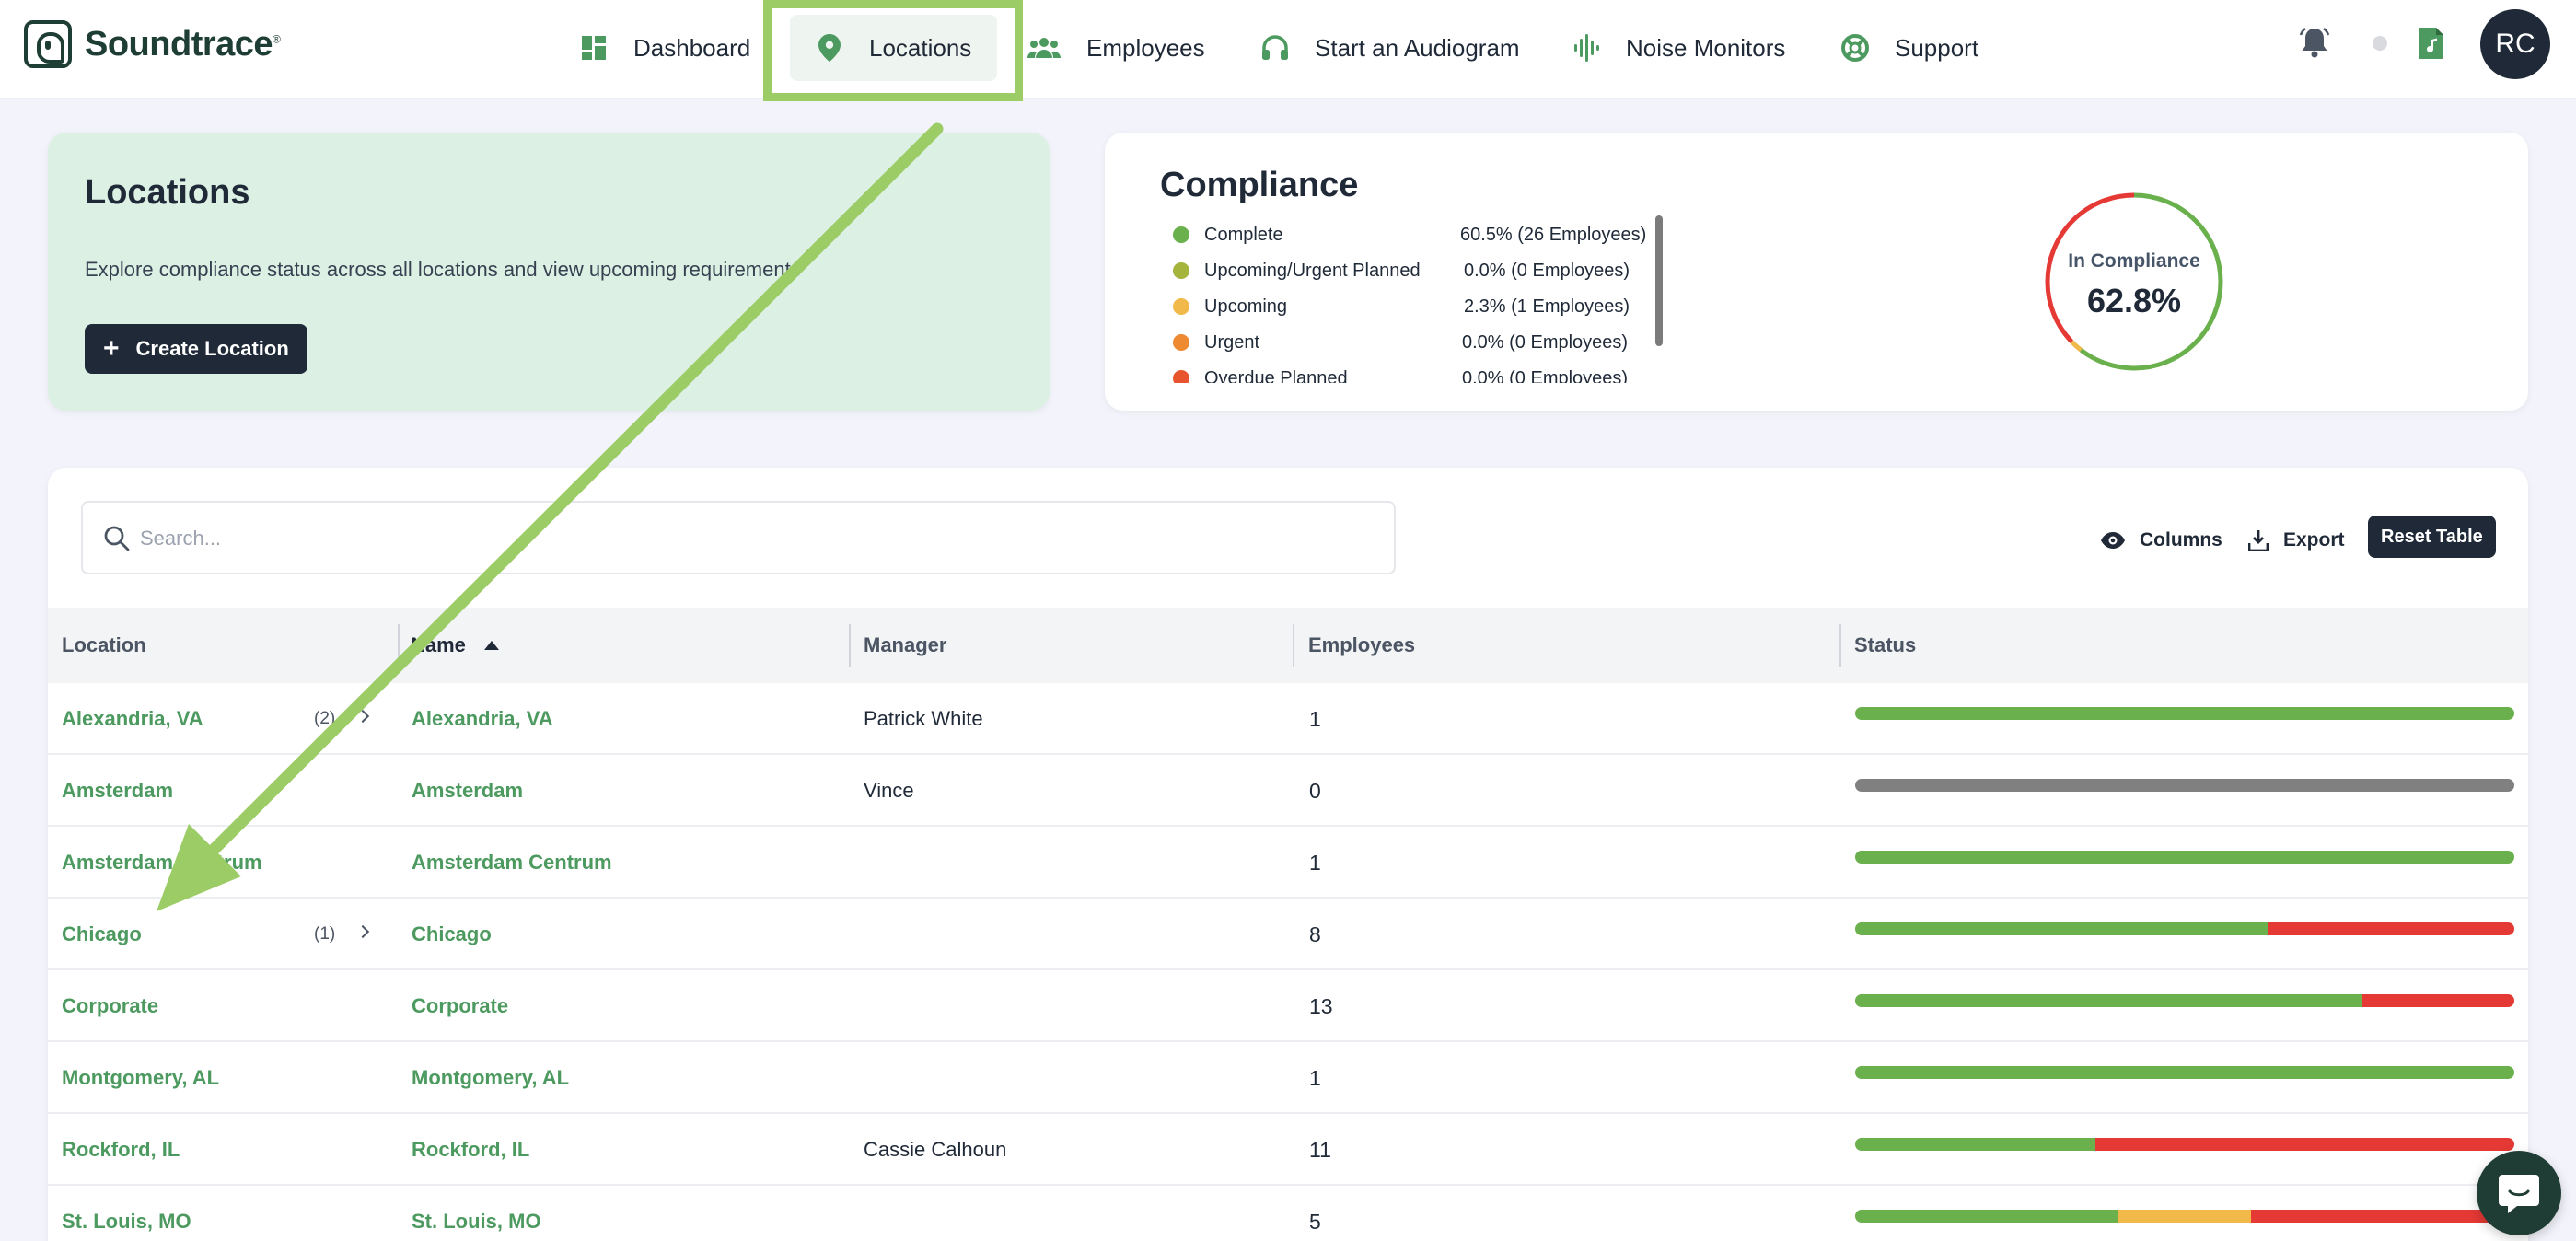  What do you see at coordinates (829, 48) in the screenshot?
I see `location-pin-icon` at bounding box center [829, 48].